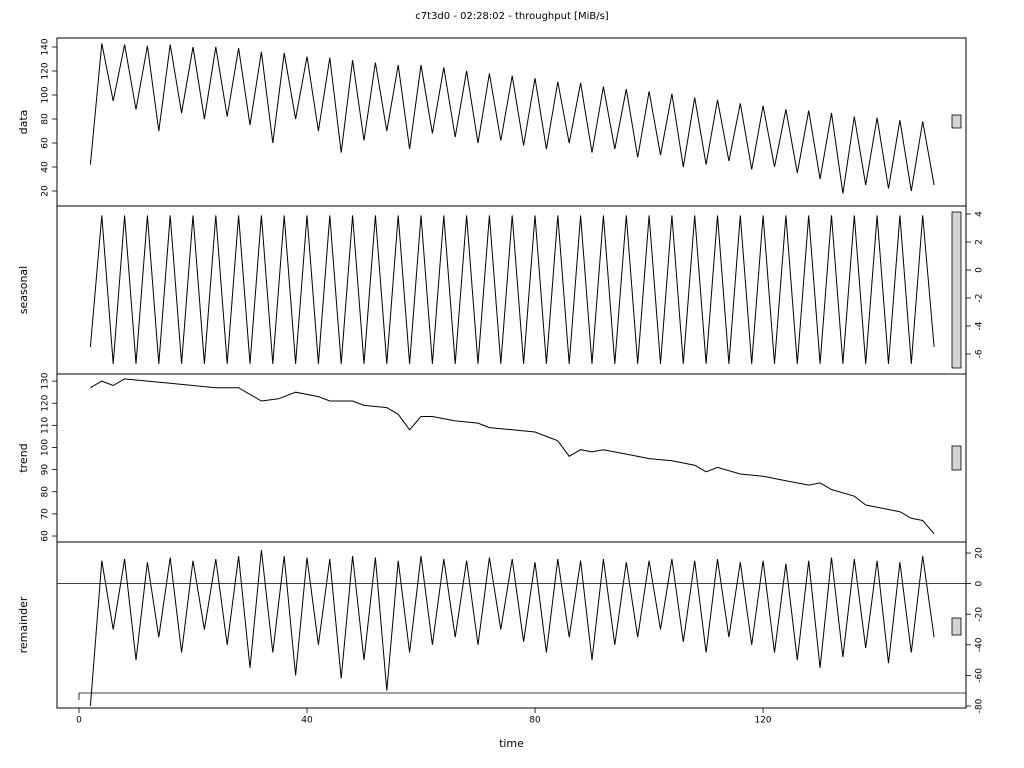 Image resolution: width=1024 pixels, height=768 pixels. What do you see at coordinates (980, 705) in the screenshot?
I see `y-tick-label: -80` at bounding box center [980, 705].